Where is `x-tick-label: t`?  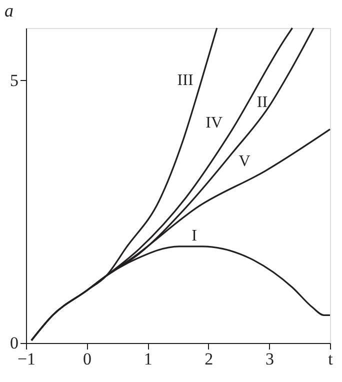 x-tick-label: t is located at coordinates (331, 359).